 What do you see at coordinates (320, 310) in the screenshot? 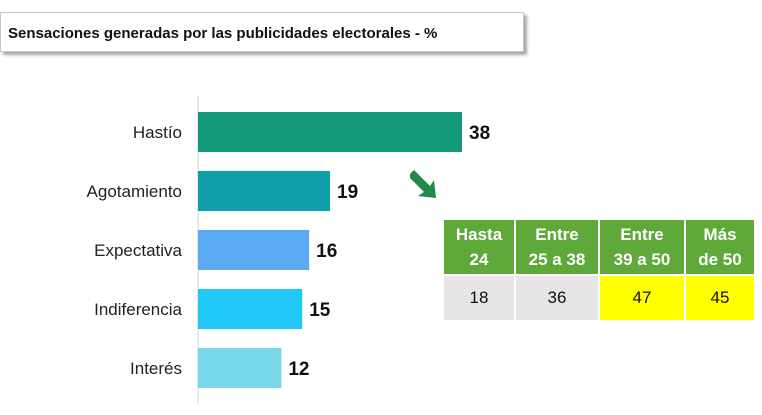
I see `data-label: 15` at bounding box center [320, 310].